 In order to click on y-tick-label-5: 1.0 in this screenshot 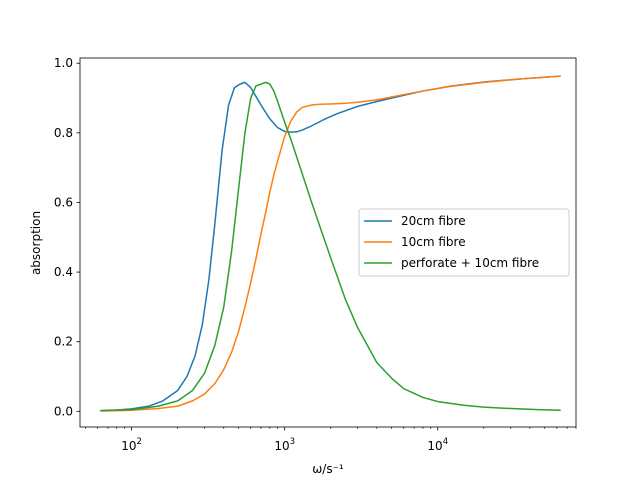, I will do `click(63, 63)`.